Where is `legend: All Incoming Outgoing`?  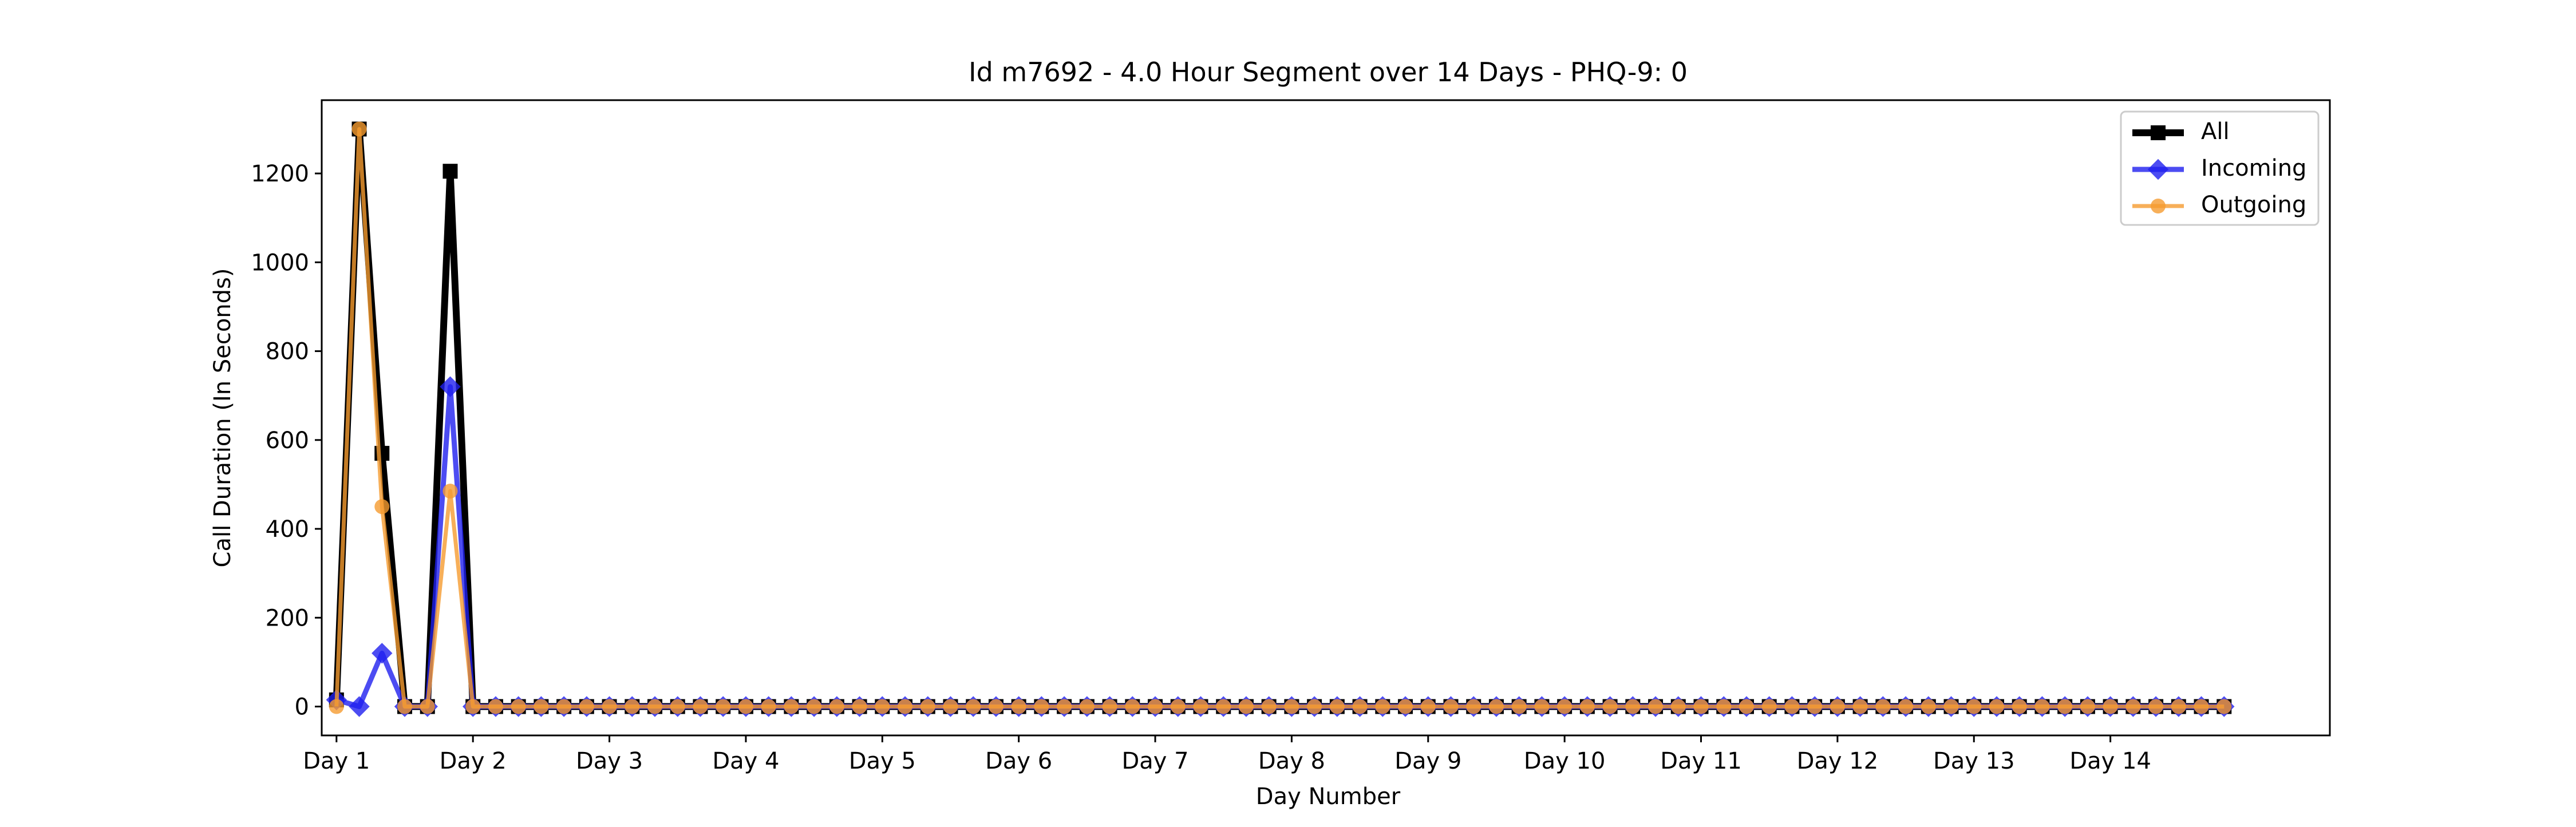
legend: All Incoming Outgoing is located at coordinates (2220, 168).